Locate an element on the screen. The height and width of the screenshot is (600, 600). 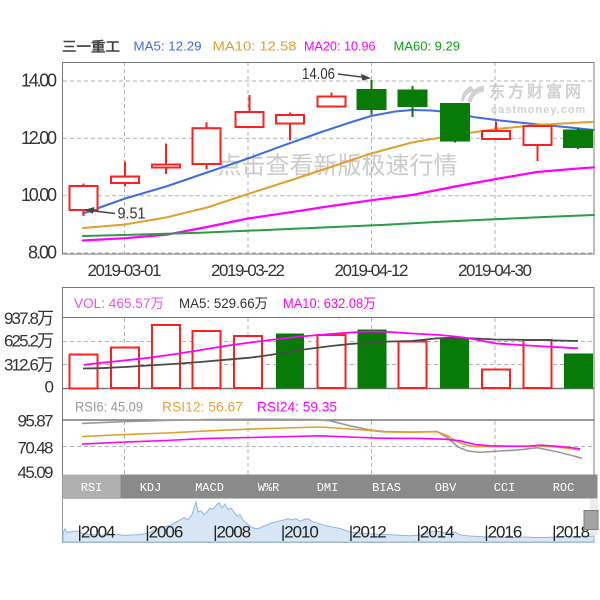
svg-text: 937.8万 is located at coordinates (29, 318).